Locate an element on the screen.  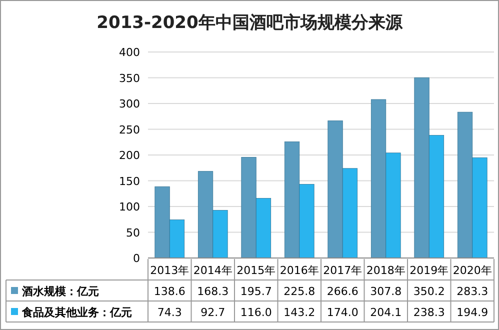
data-label: 238.3 is located at coordinates (429, 312).